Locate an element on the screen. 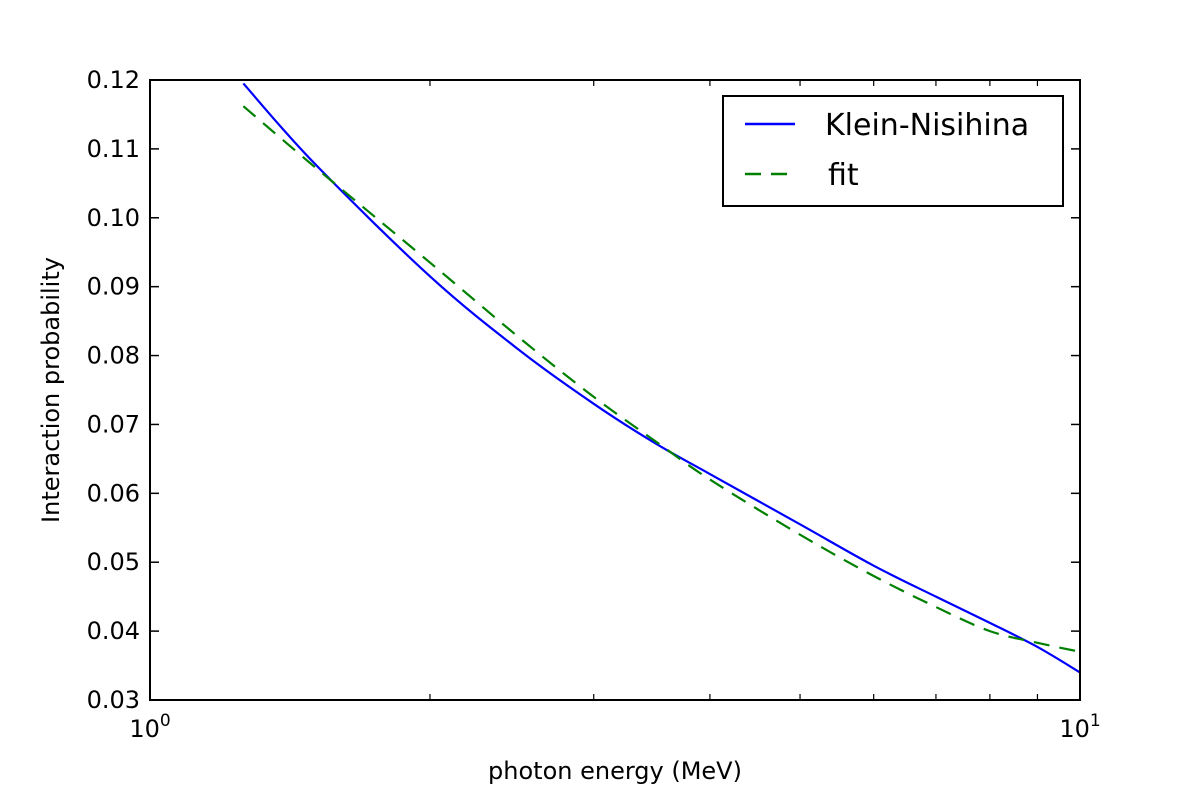 The height and width of the screenshot is (800, 1200). y-tick-label: 0.09 is located at coordinates (113, 287).